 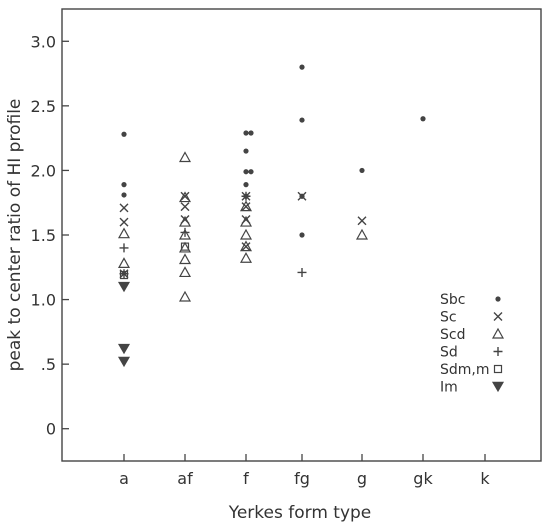 I want to click on x-tick-label: gk, so click(x=423, y=478).